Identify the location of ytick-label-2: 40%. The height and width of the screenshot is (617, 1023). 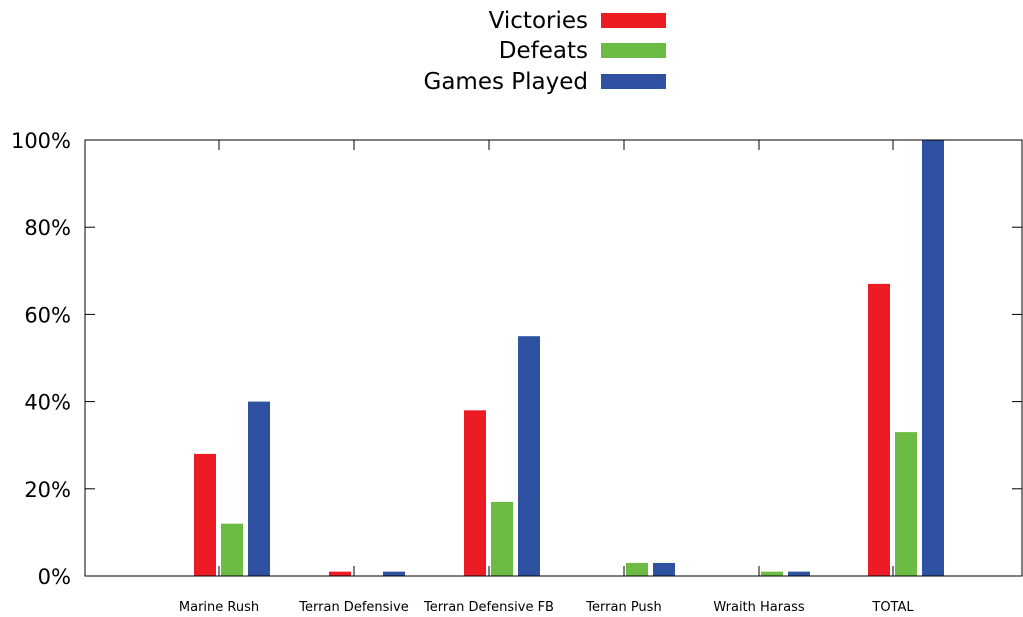
(47, 403).